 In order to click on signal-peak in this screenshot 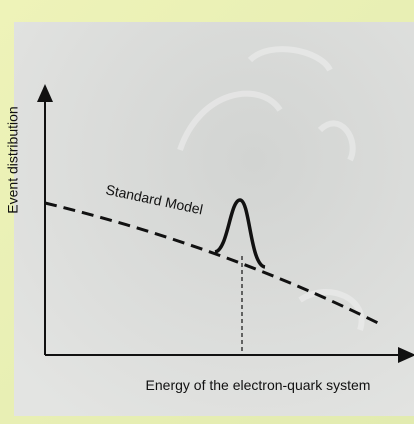, I will do `click(240, 233)`.